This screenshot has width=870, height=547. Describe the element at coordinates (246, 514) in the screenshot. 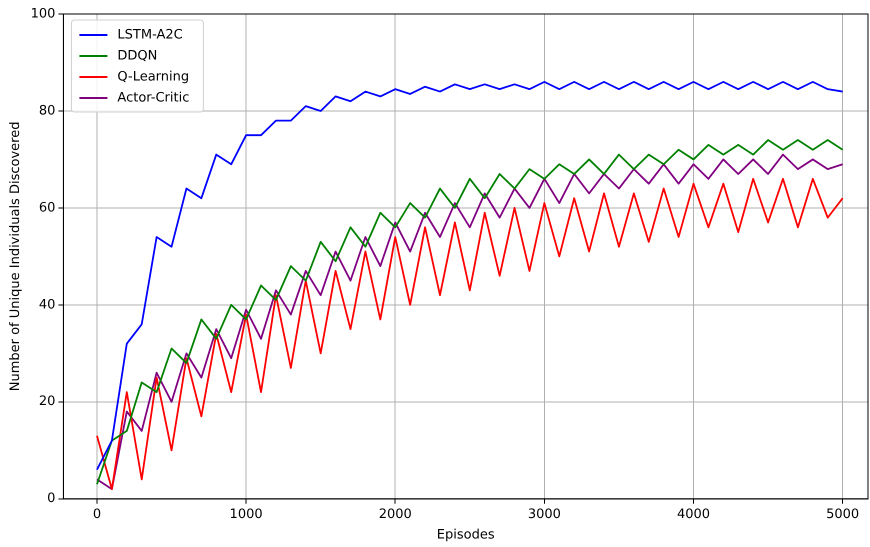

I see `x-tick-label: 1000` at that location.